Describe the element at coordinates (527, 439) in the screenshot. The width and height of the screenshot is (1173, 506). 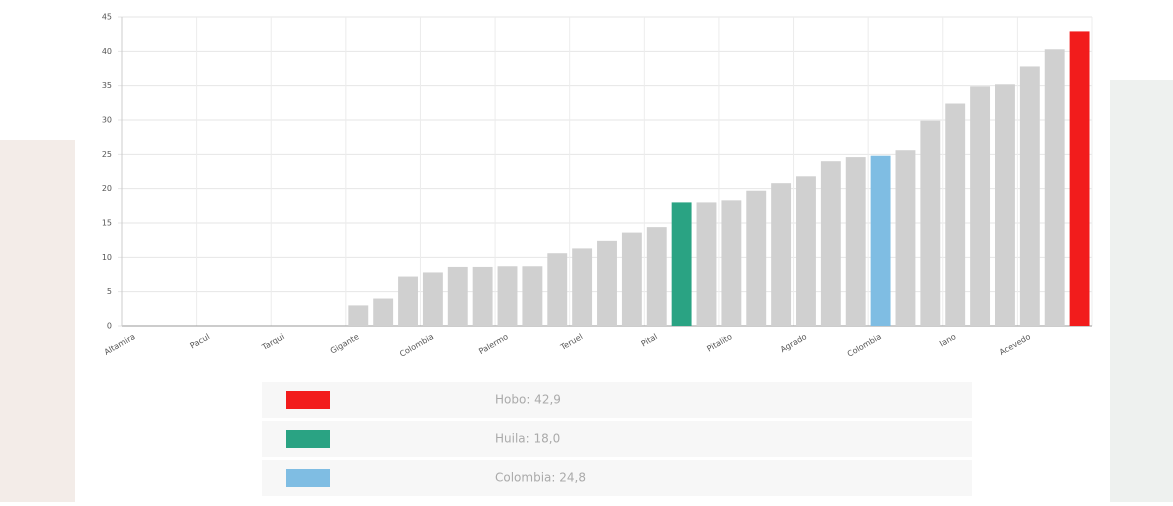
I see `legend-label: Huila: 18,0` at that location.